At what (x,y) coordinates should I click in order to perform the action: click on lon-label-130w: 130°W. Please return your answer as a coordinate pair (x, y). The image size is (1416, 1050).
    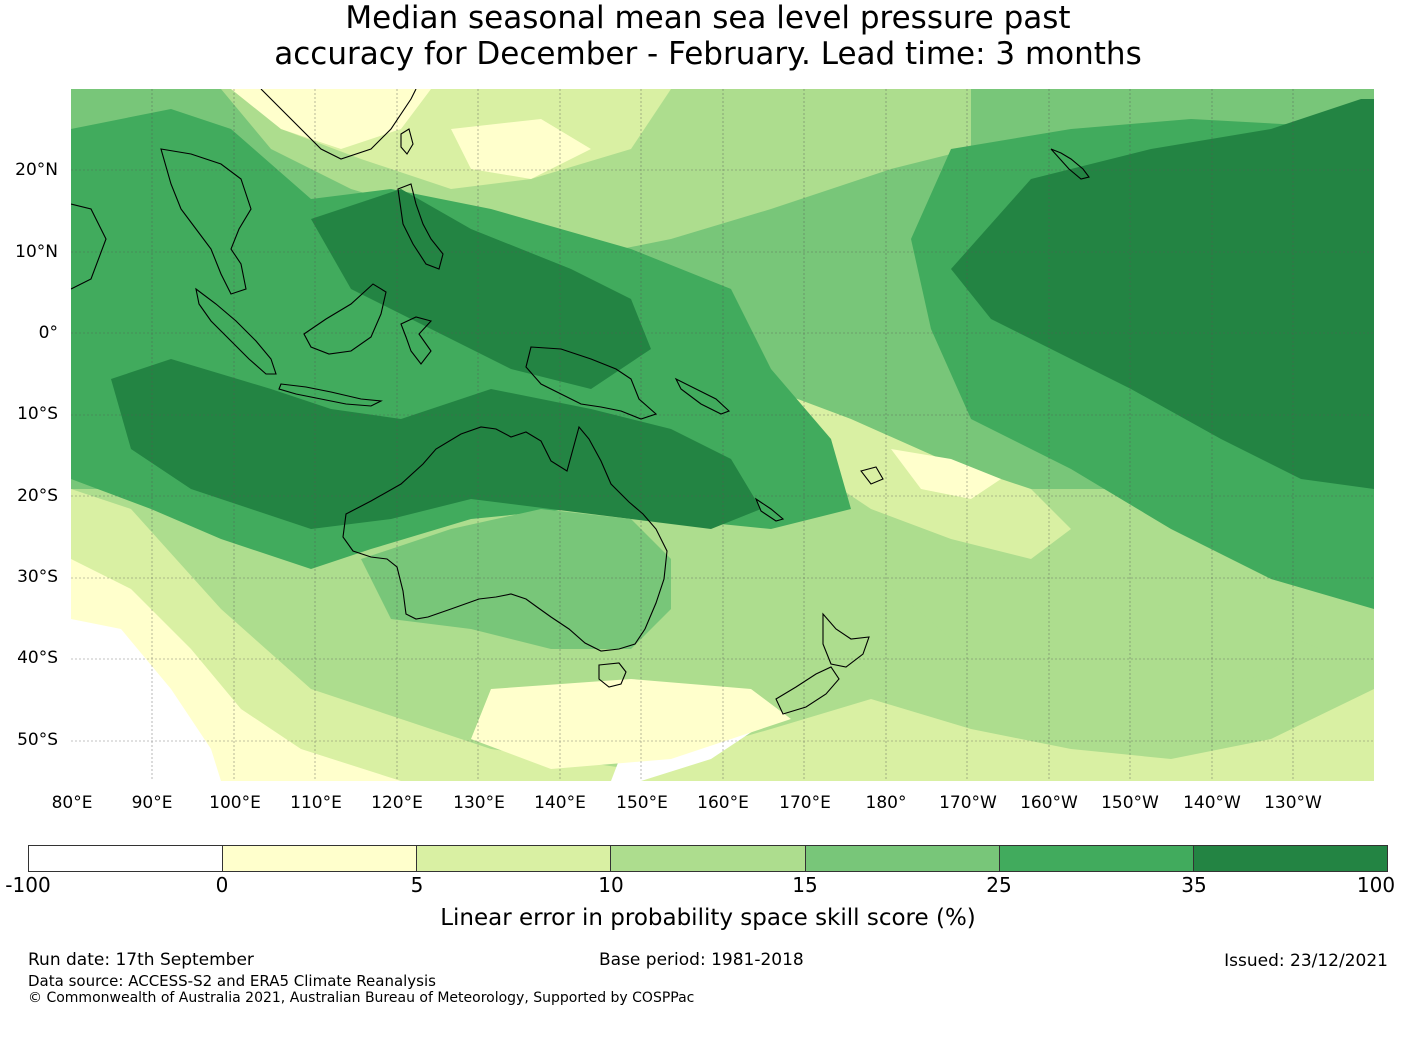
    Looking at the image, I should click on (1293, 803).